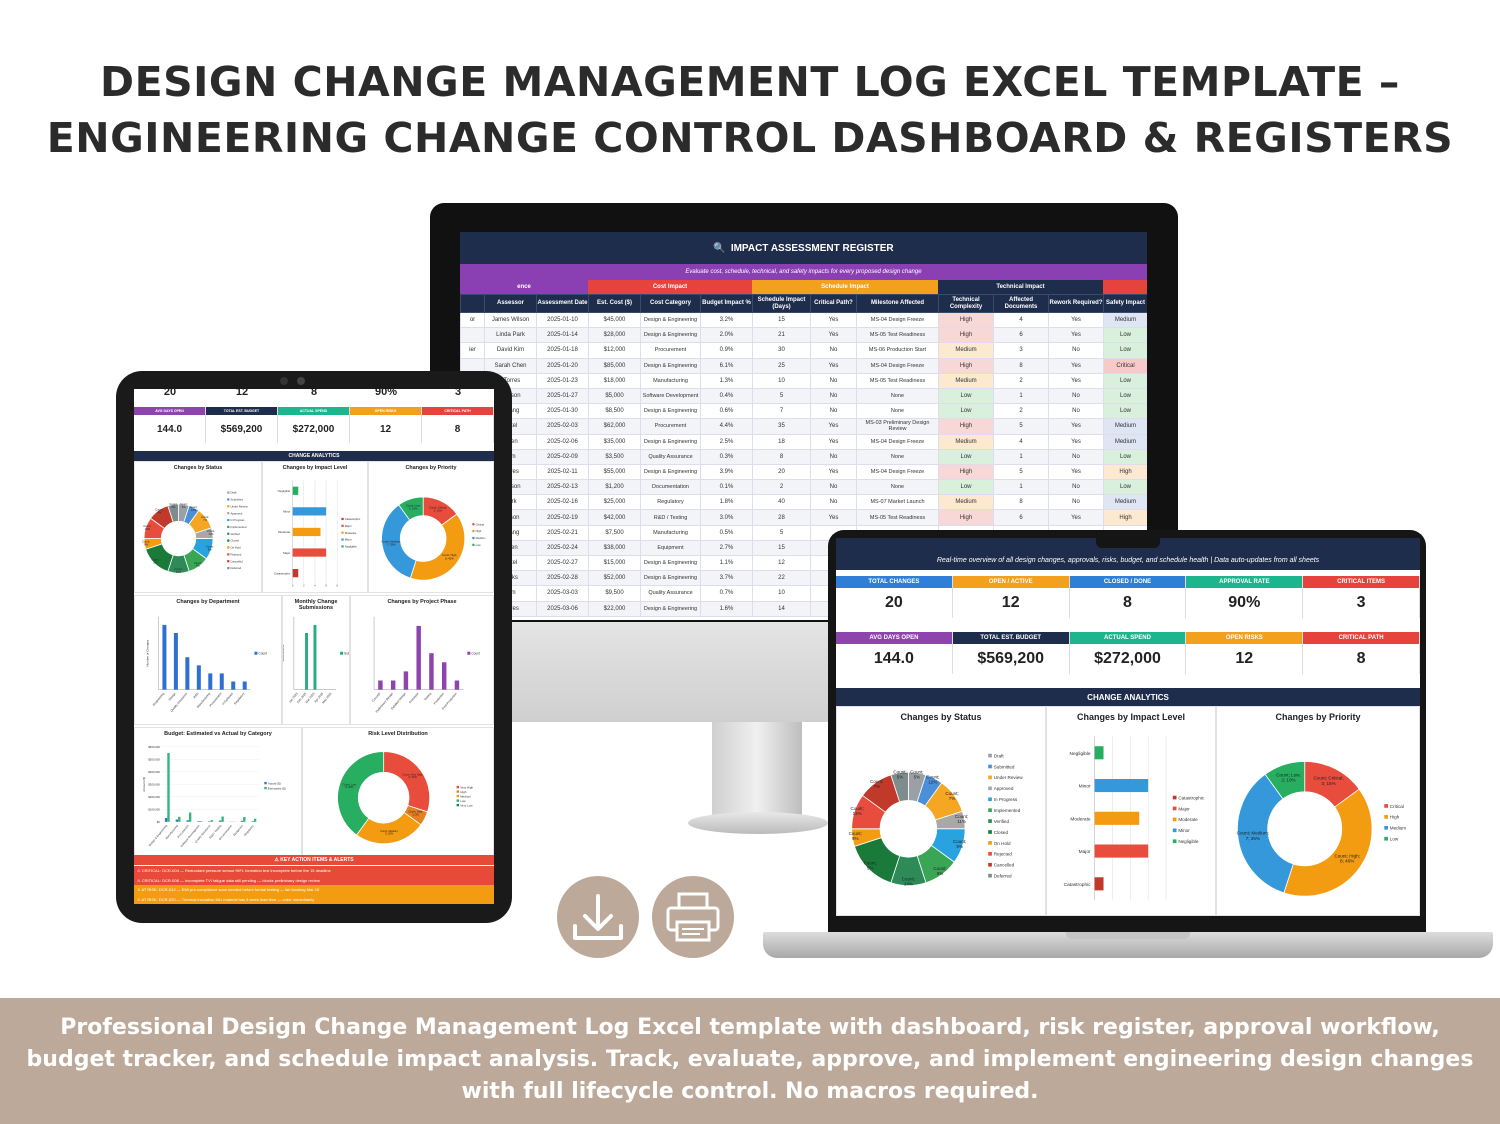 The height and width of the screenshot is (1124, 1500). I want to click on table-cell: 3.0%, so click(726, 517).